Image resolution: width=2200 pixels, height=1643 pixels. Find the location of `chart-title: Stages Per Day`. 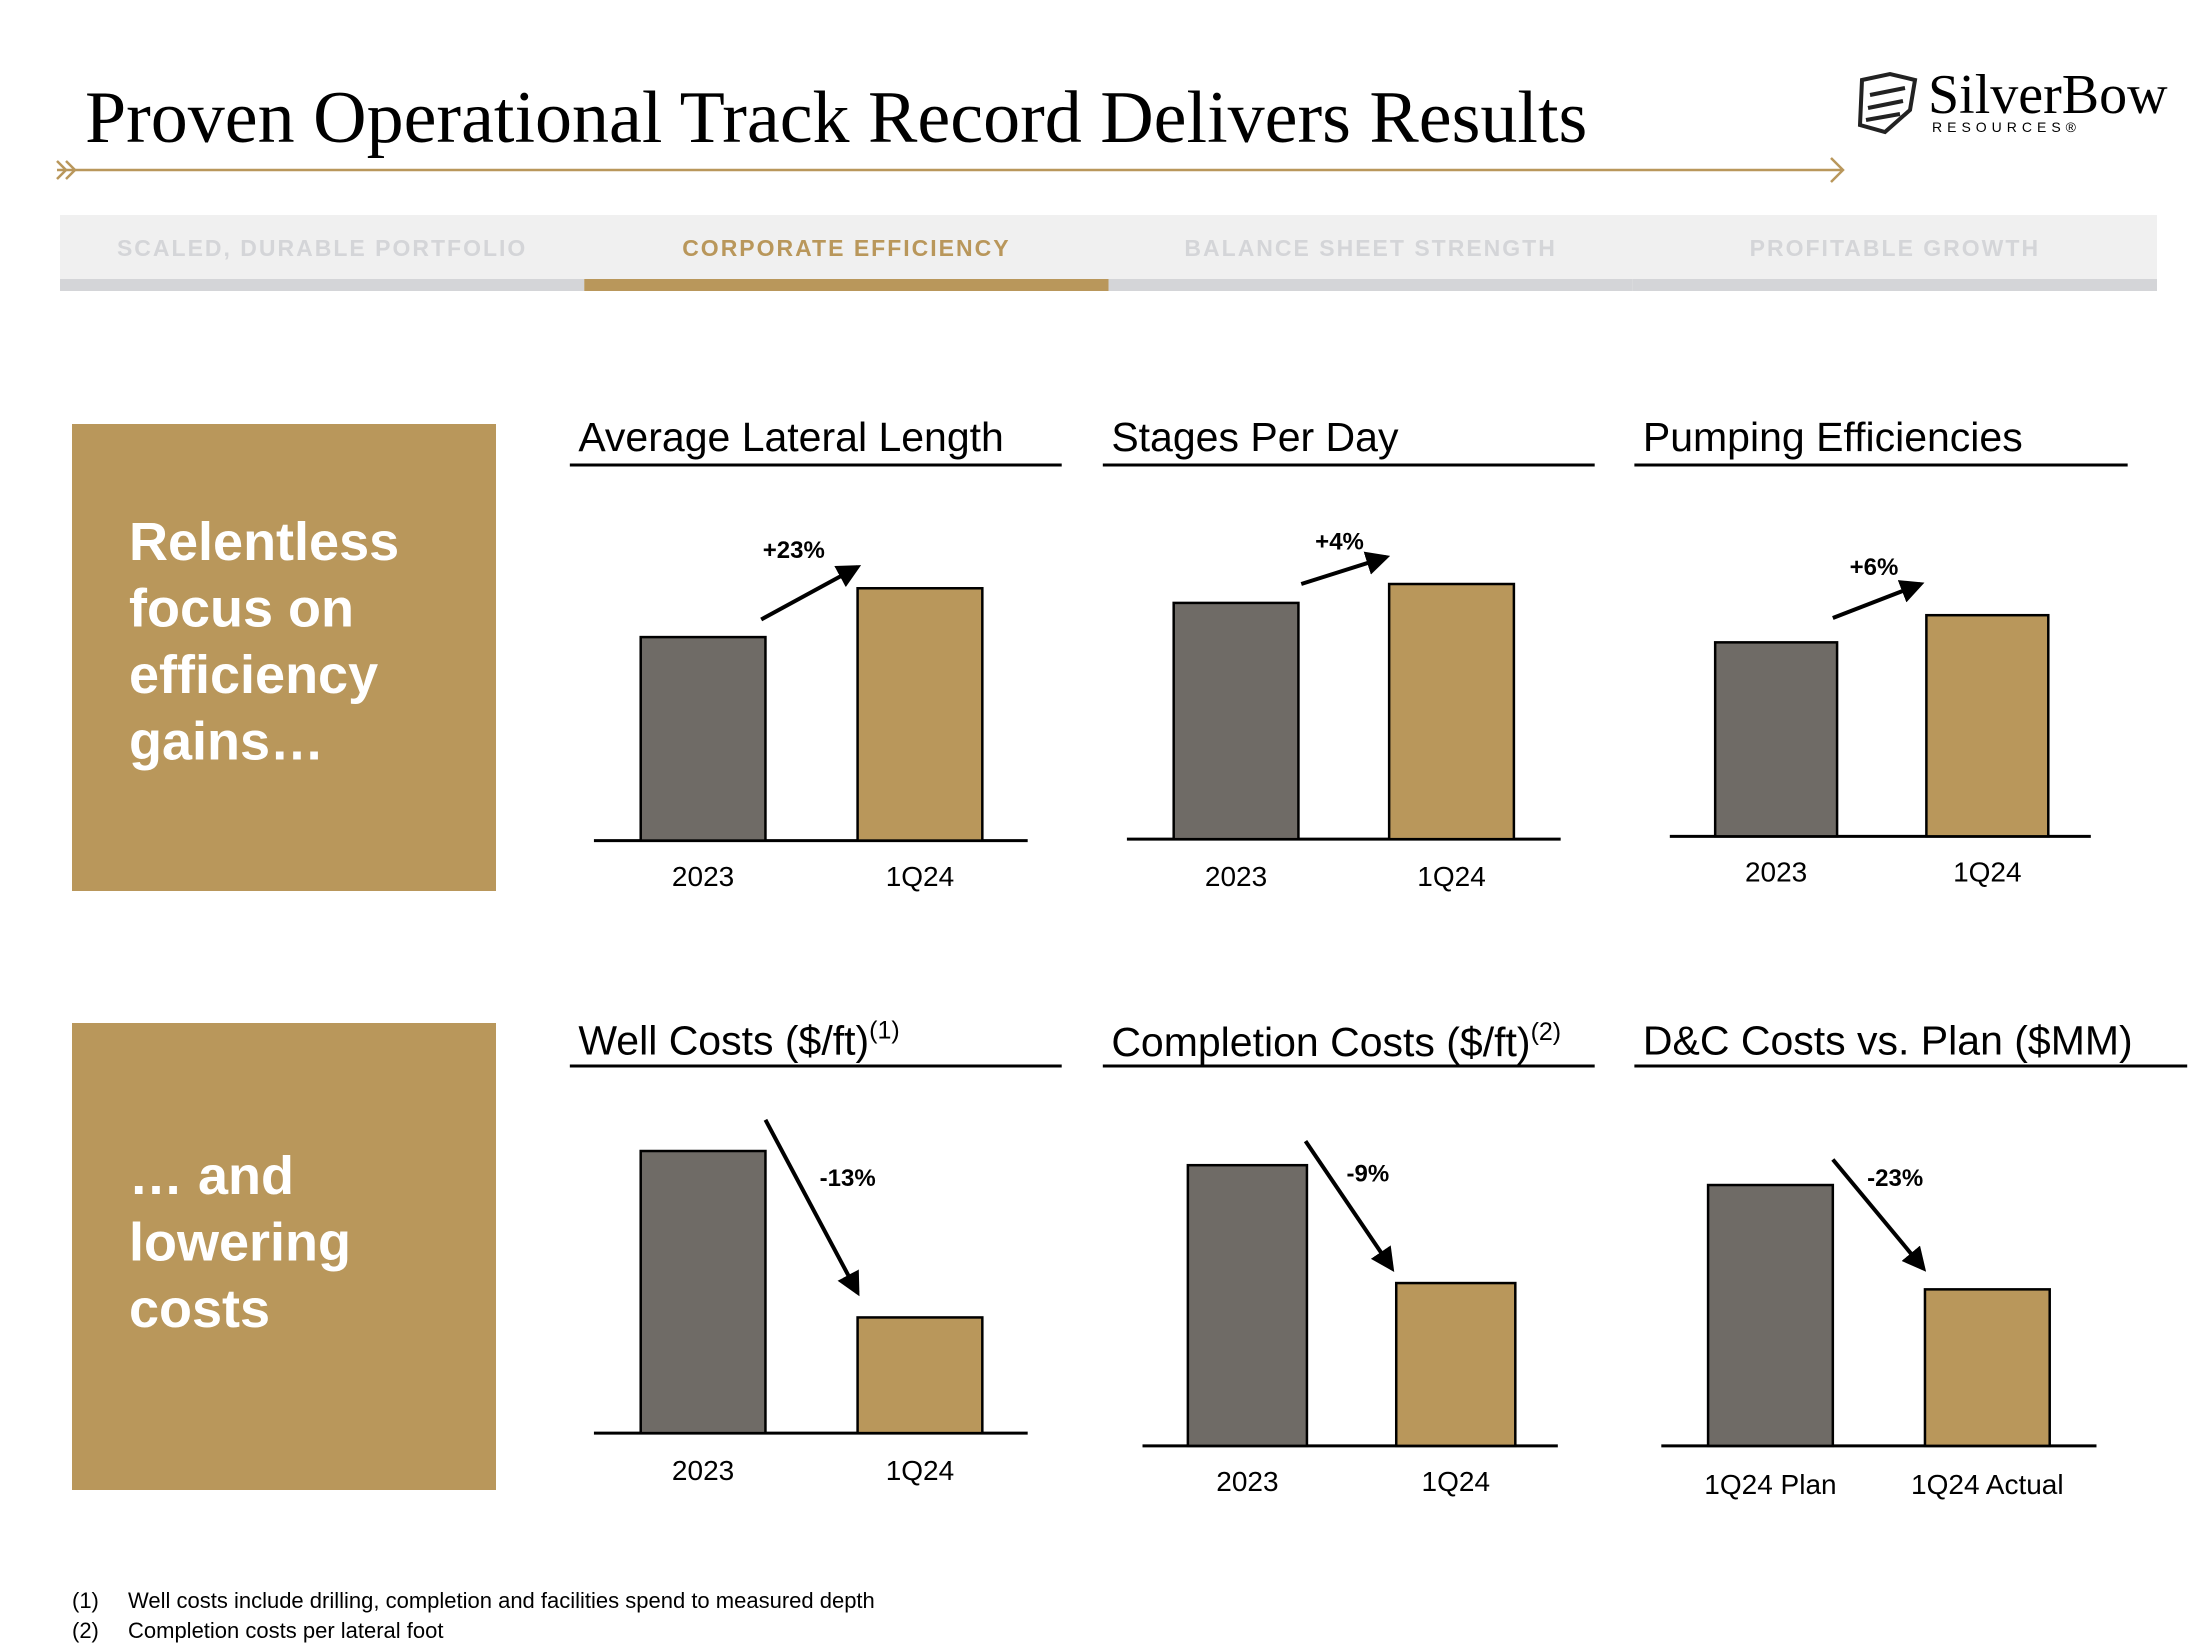

chart-title: Stages Per Day is located at coordinates (1255, 437).